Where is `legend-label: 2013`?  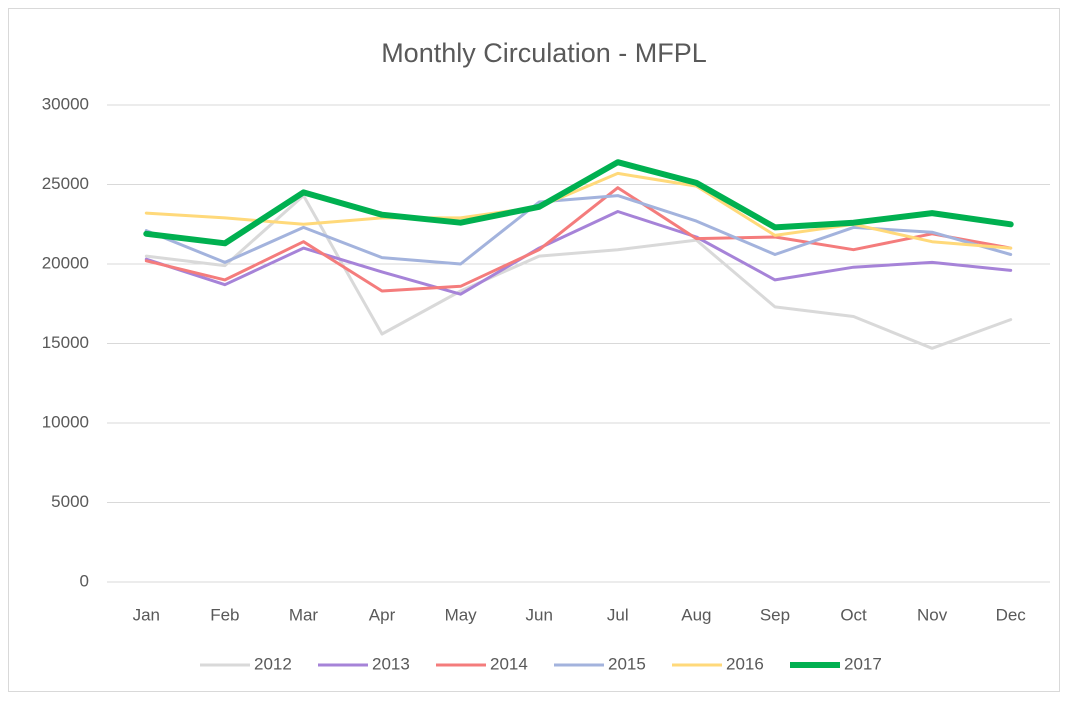 legend-label: 2013 is located at coordinates (391, 663).